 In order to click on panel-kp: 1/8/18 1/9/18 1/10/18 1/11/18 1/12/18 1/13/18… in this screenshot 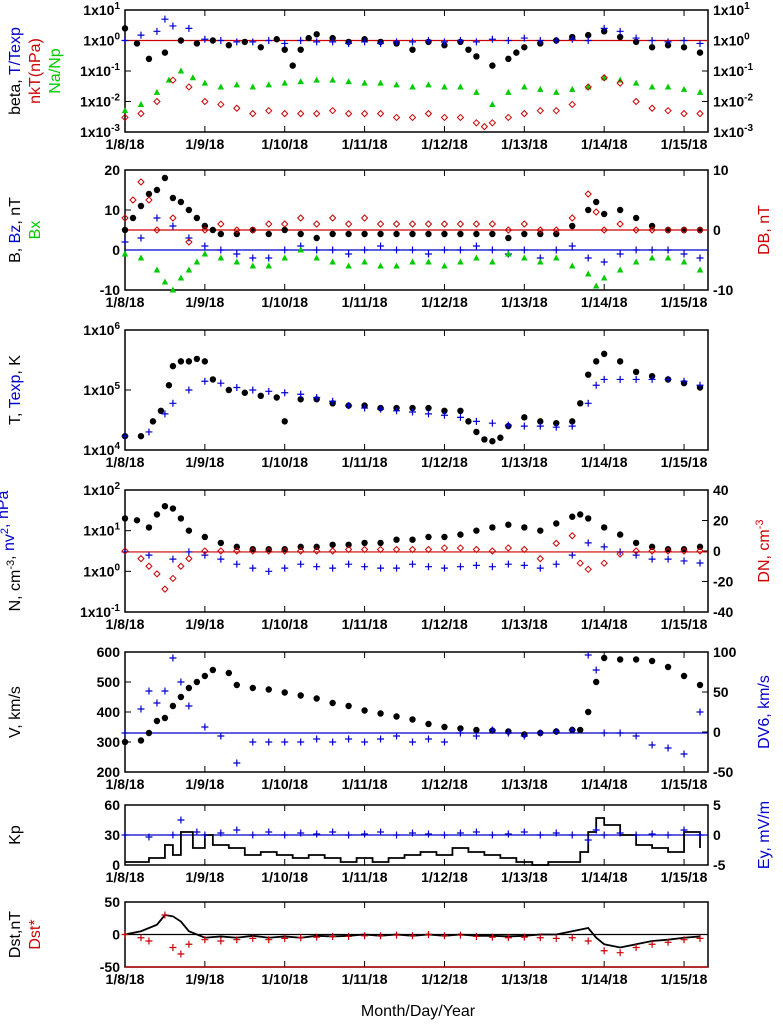, I will do `click(390, 841)`.